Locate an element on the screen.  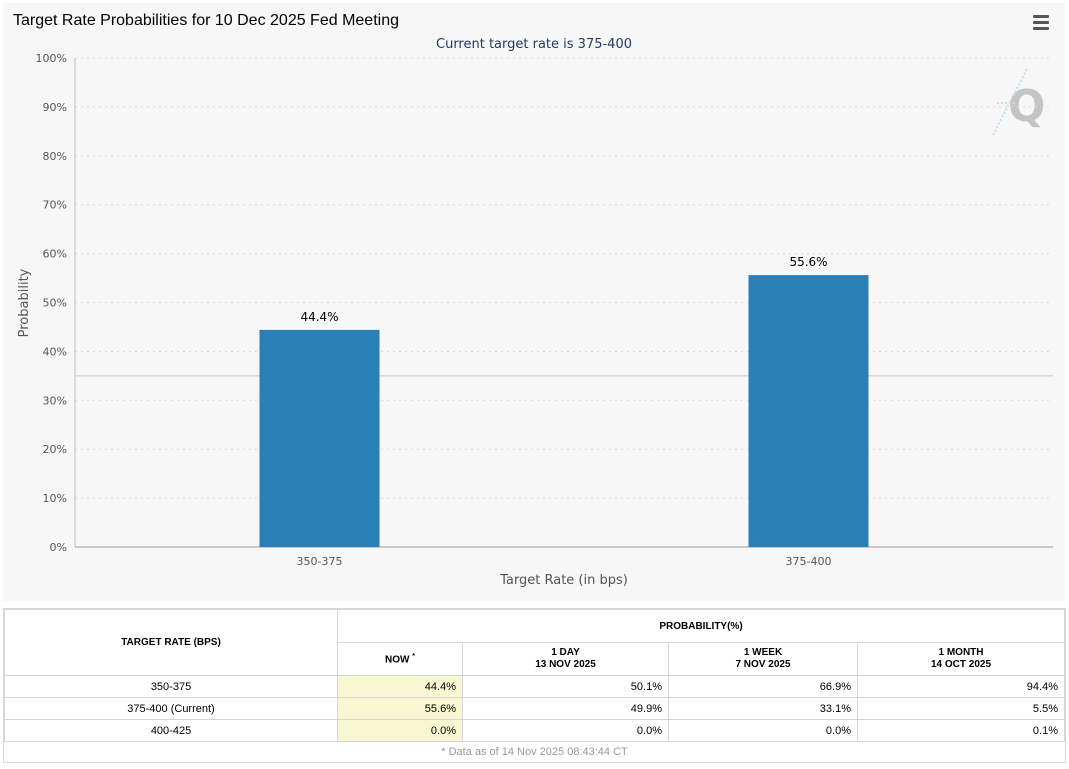
watermark-logo: Q is located at coordinates (1018, 102).